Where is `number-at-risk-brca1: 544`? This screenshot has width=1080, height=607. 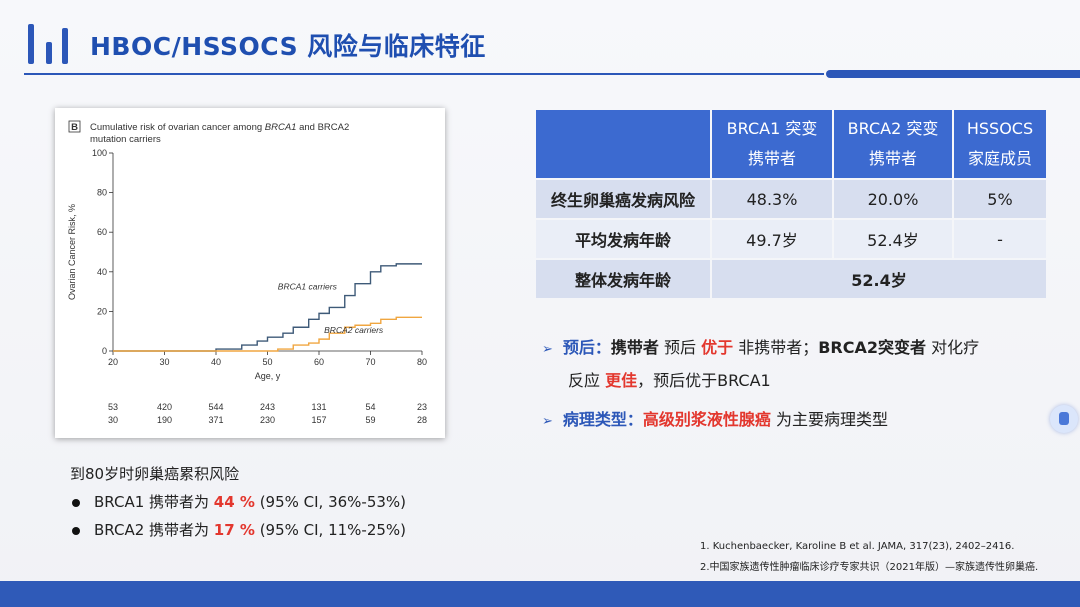 number-at-risk-brca1: 544 is located at coordinates (215, 407).